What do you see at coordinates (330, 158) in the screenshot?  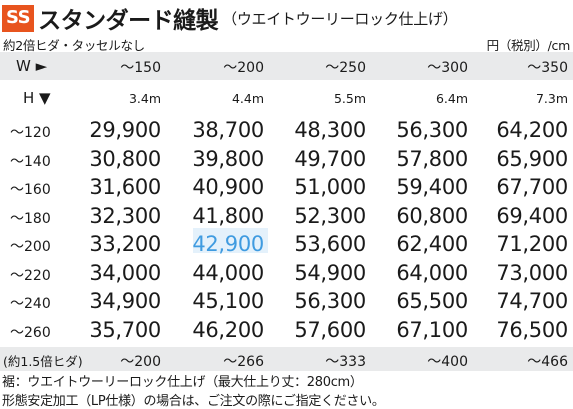 I see `price-cell: 49,700` at bounding box center [330, 158].